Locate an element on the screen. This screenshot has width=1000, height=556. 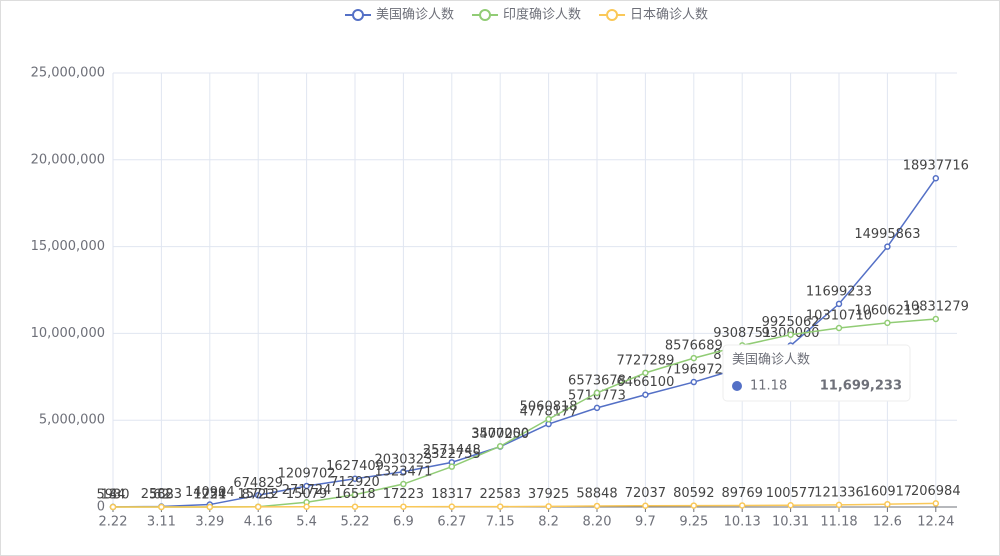
data-label: 7196972 is located at coordinates (694, 370).